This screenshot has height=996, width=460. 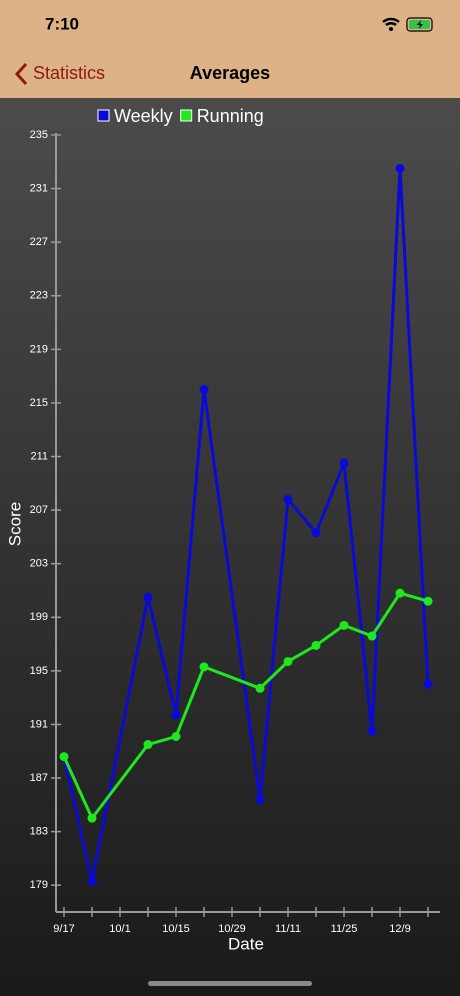 I want to click on x-tick-label: 10/1, so click(x=119, y=929).